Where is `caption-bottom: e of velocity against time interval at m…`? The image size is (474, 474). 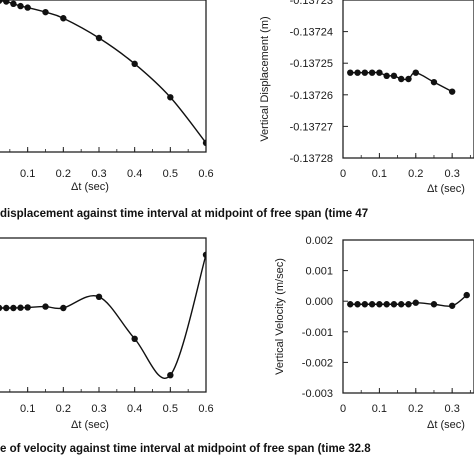 caption-bottom: e of velocity against time interval at m… is located at coordinates (185, 449).